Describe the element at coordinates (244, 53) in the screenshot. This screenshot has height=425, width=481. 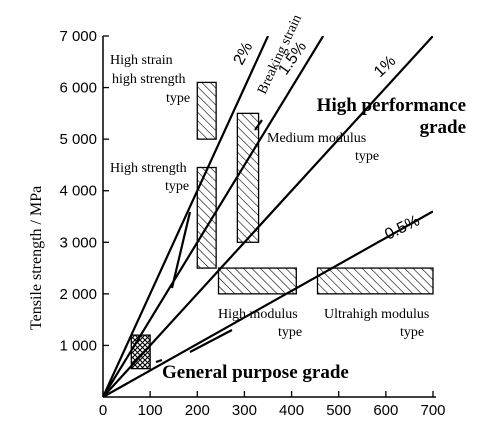
I see `label-2pct: 2%` at that location.